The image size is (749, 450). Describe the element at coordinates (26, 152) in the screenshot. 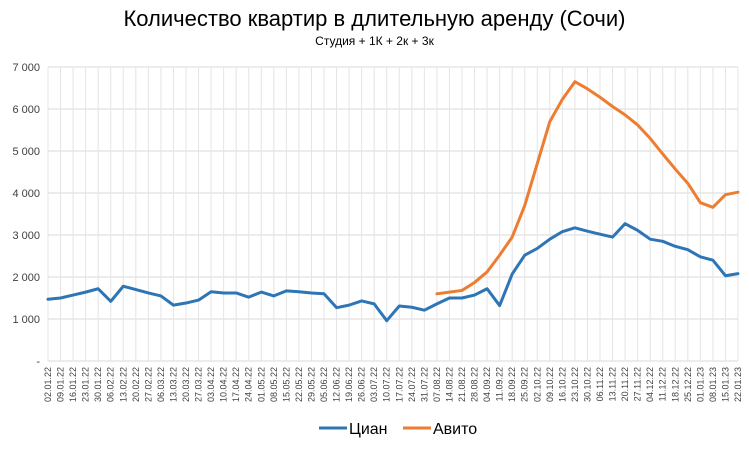

I see `y-tick-label: 5 000` at that location.